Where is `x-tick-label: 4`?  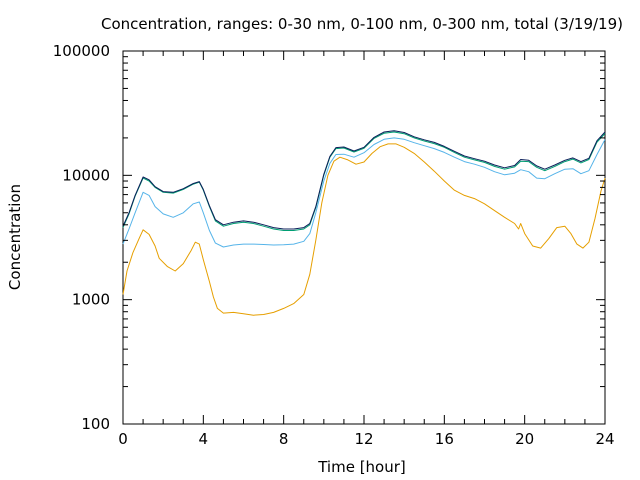
x-tick-label: 4 is located at coordinates (204, 439).